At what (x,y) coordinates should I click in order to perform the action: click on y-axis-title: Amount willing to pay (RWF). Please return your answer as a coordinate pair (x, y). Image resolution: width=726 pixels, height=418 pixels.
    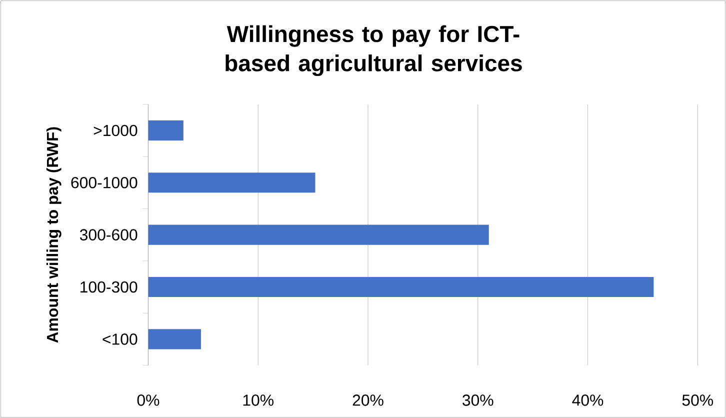
    Looking at the image, I should click on (54, 235).